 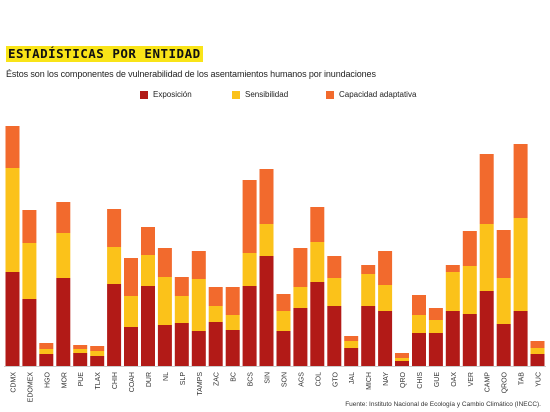 I want to click on x-tick-label-oax: OAX, so click(x=454, y=379).